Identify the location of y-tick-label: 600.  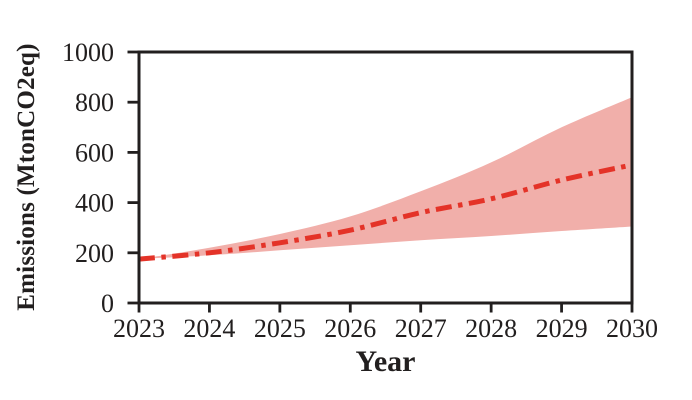
(94, 152).